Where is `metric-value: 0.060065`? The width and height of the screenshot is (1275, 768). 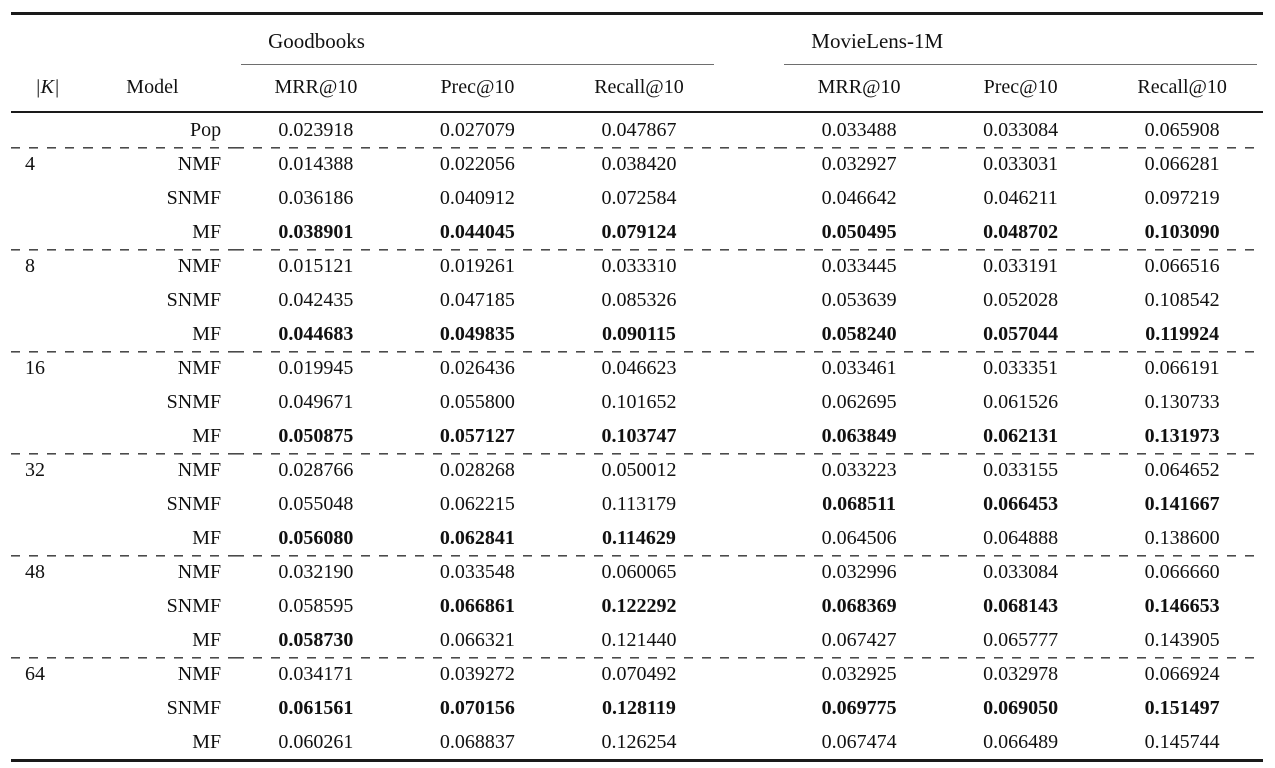 metric-value: 0.060065 is located at coordinates (639, 572).